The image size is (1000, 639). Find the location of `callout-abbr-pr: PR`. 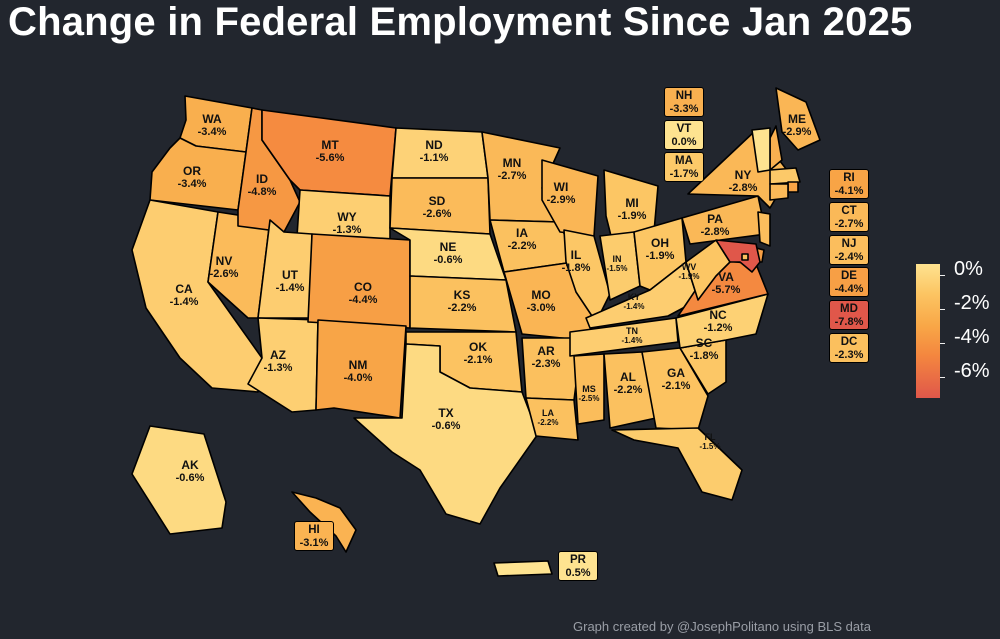

callout-abbr-pr: PR is located at coordinates (578, 560).